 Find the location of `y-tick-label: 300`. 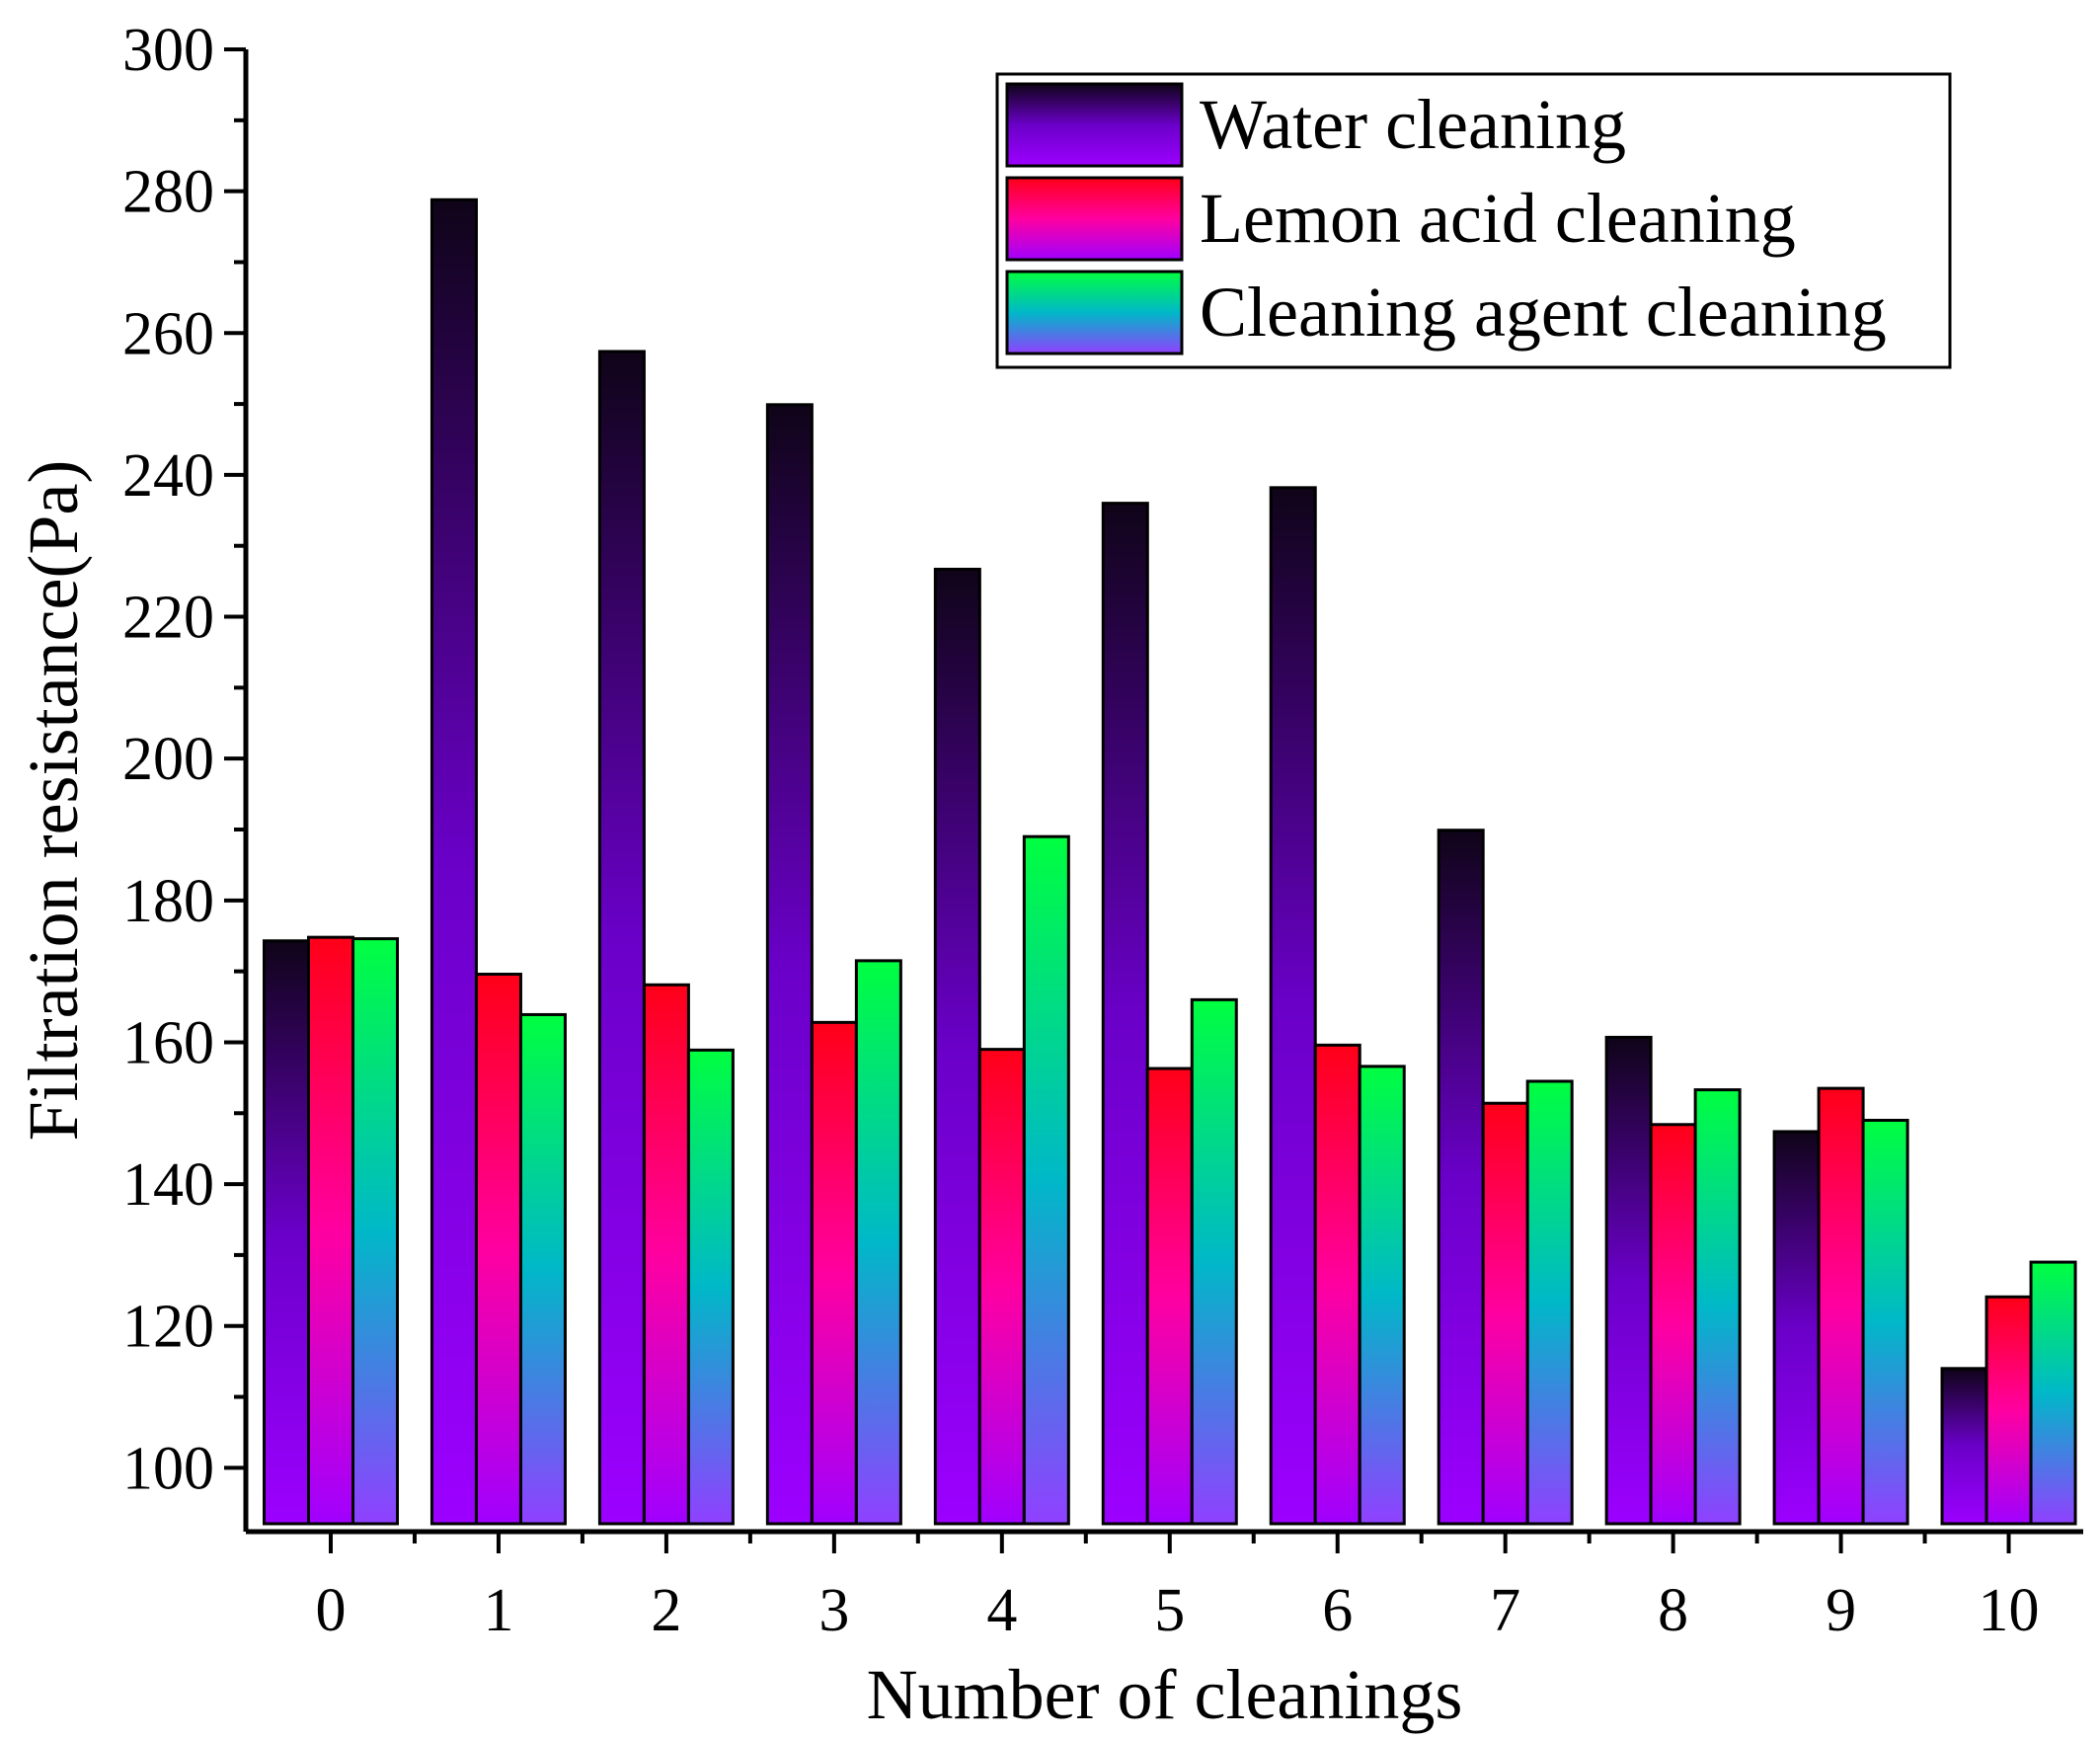

y-tick-label: 300 is located at coordinates (168, 50).